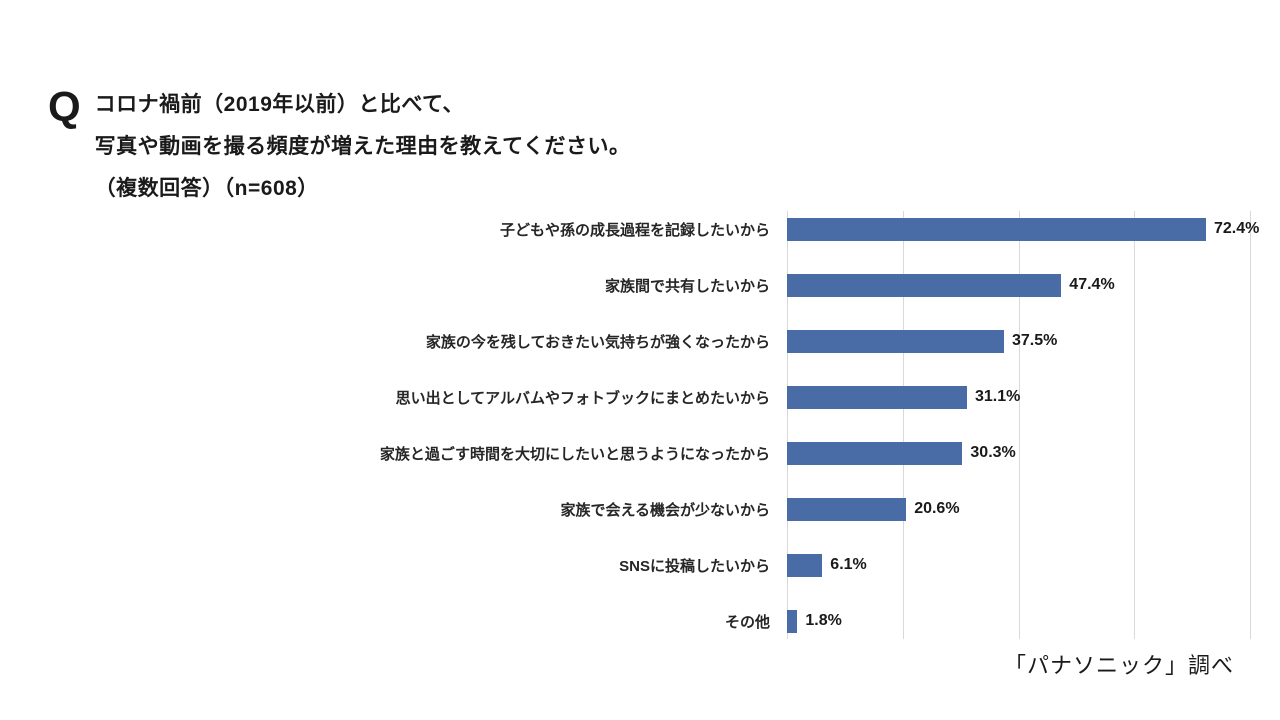 This screenshot has height=720, width=1280. What do you see at coordinates (1092, 284) in the screenshot?
I see `bar-value: 47.4%` at bounding box center [1092, 284].